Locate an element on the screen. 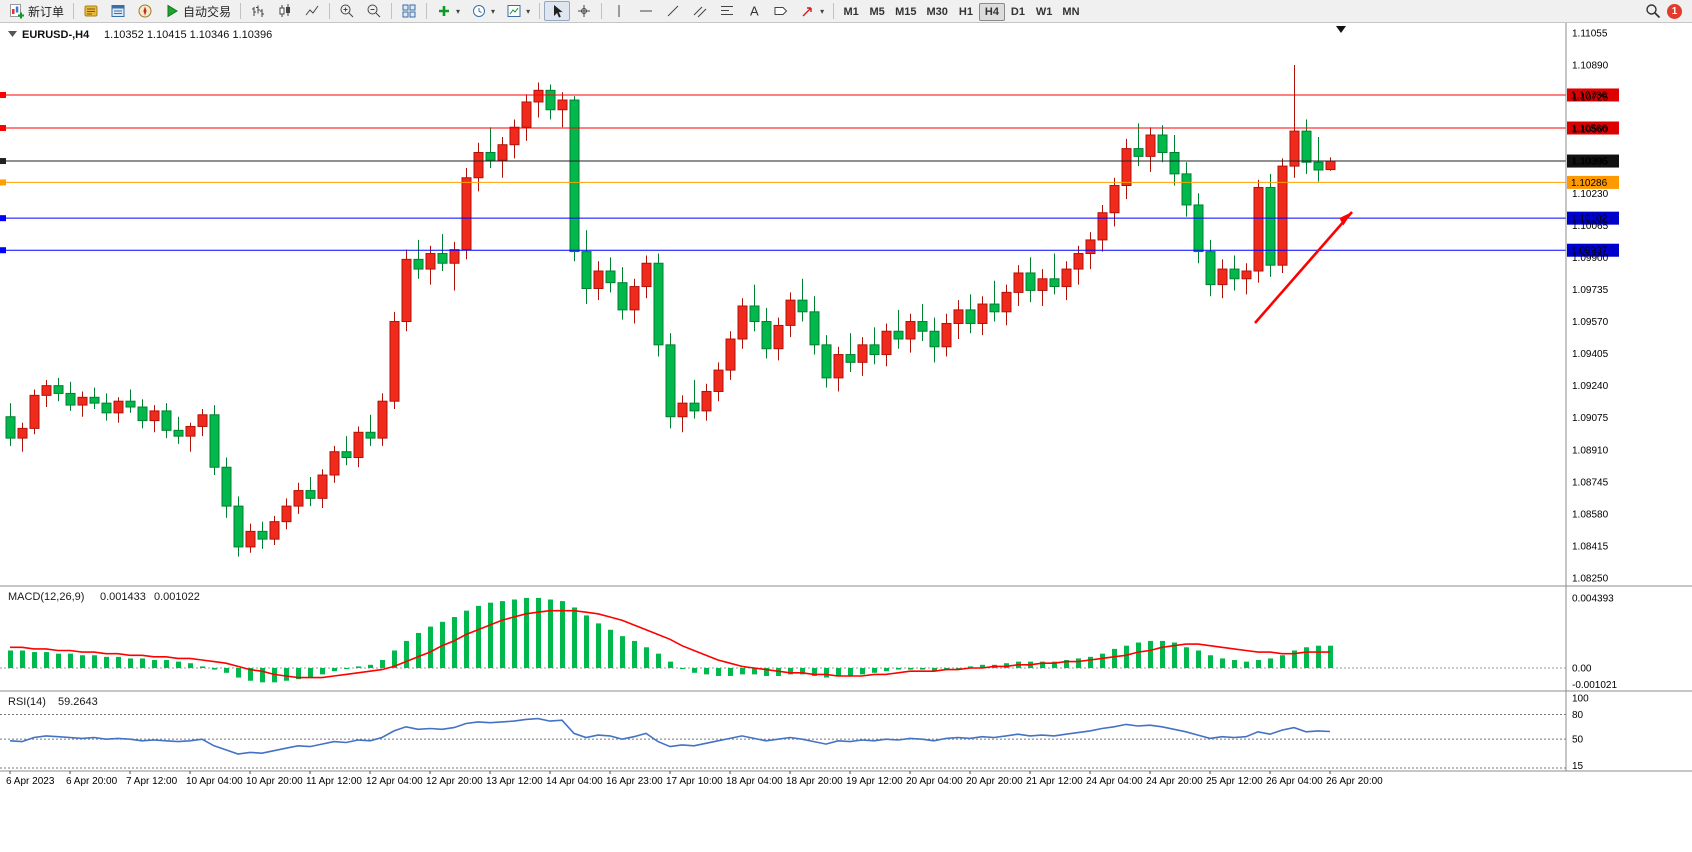 Image resolution: width=1692 pixels, height=852 pixels. zoom-out-icon is located at coordinates (374, 11).